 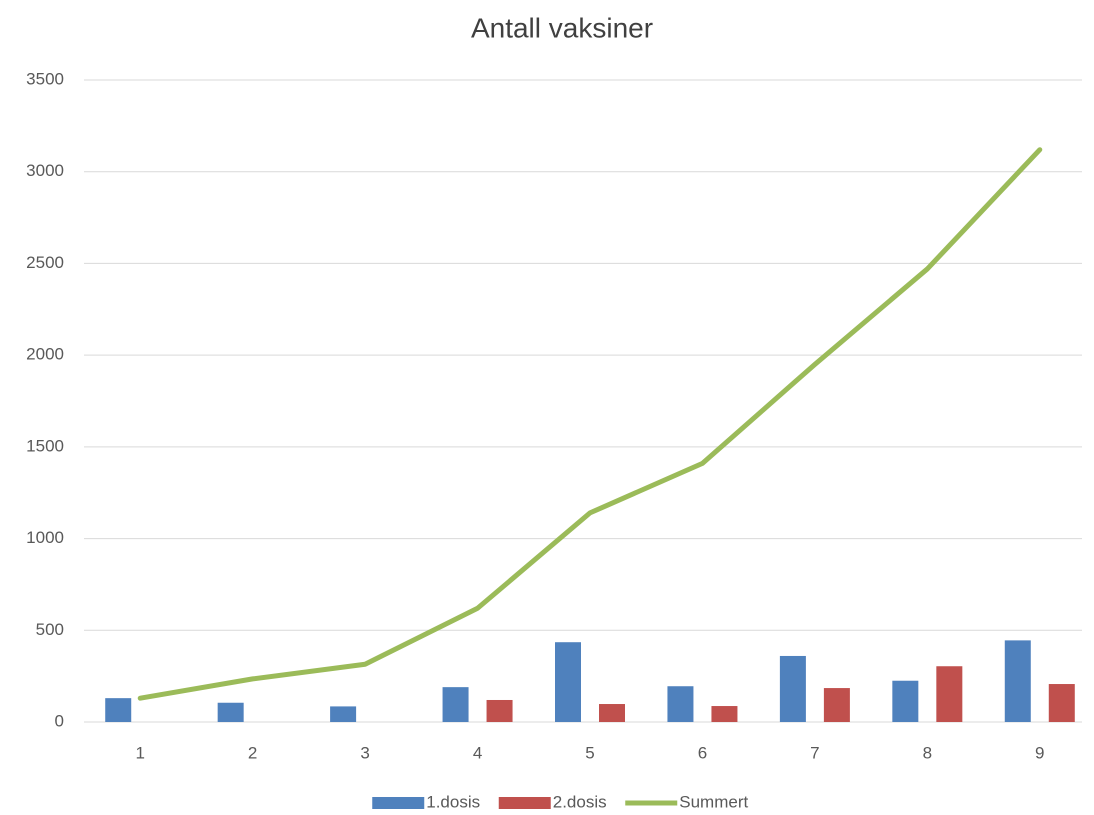 What do you see at coordinates (45, 445) in the screenshot?
I see `y-tick-label: 1500` at bounding box center [45, 445].